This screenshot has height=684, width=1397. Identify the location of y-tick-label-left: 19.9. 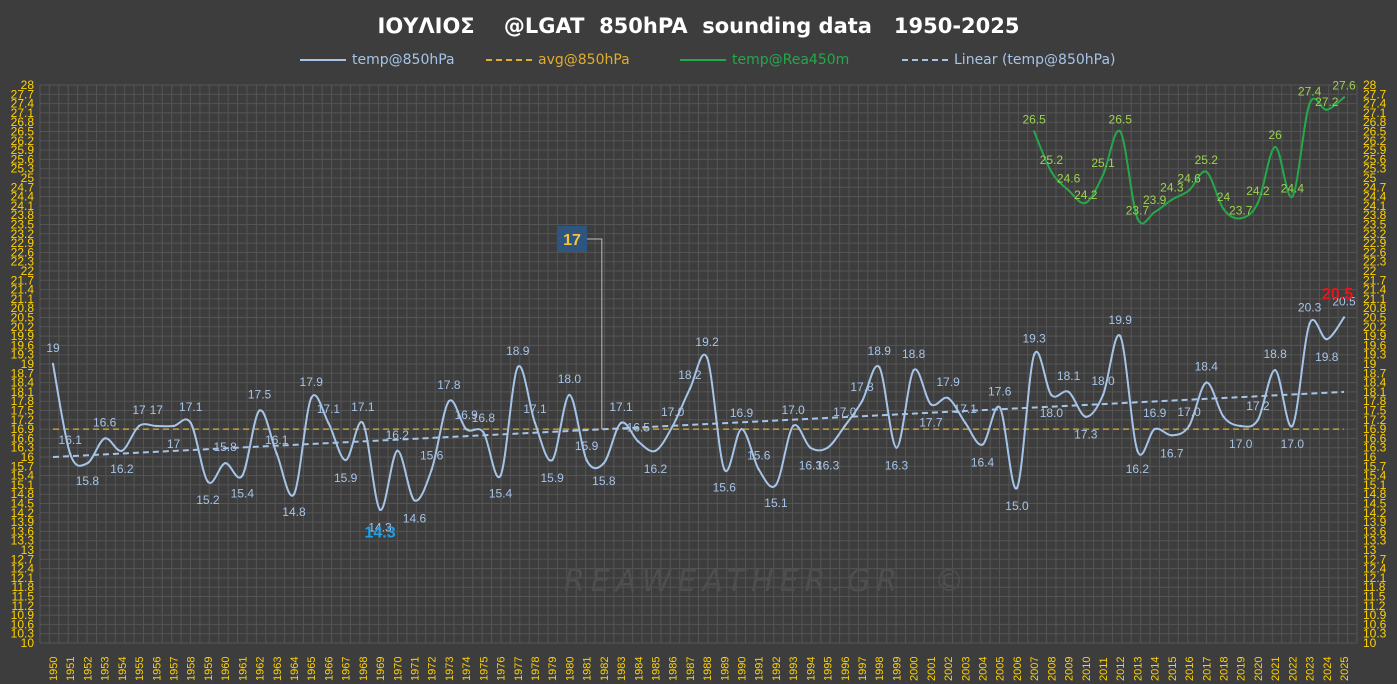
(23, 336).